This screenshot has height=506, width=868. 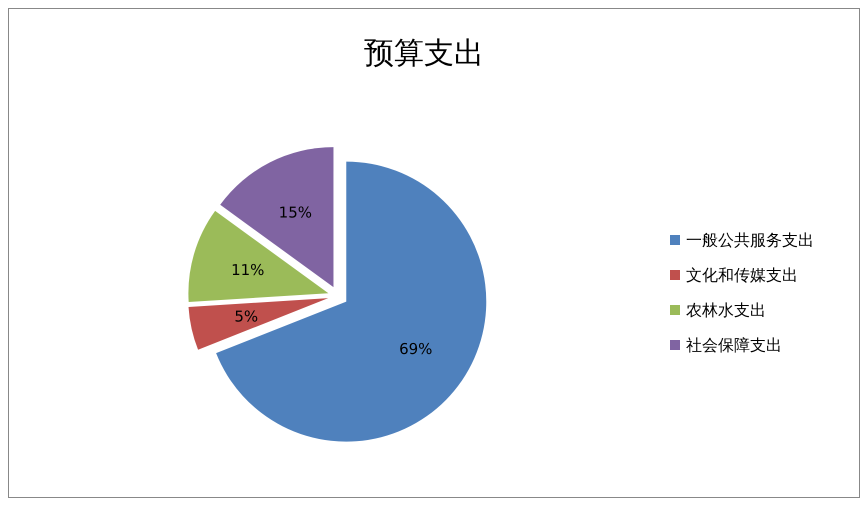 I want to click on data-label: 11%, so click(x=247, y=269).